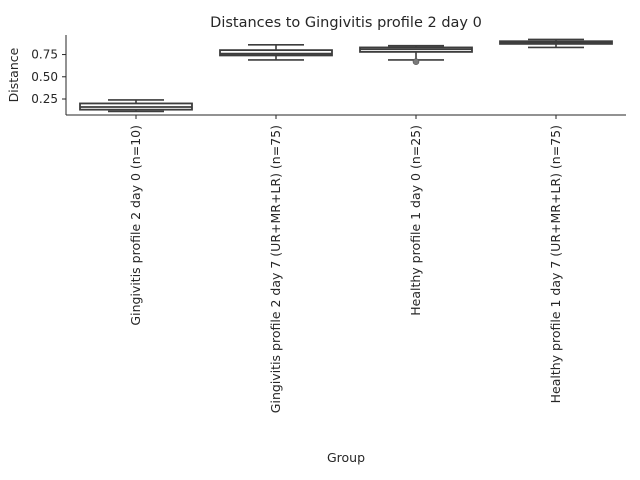 The height and width of the screenshot is (480, 640). I want to click on x-tick-label: Gingivitis profile 2 day 0 (n=10), so click(135, 225).